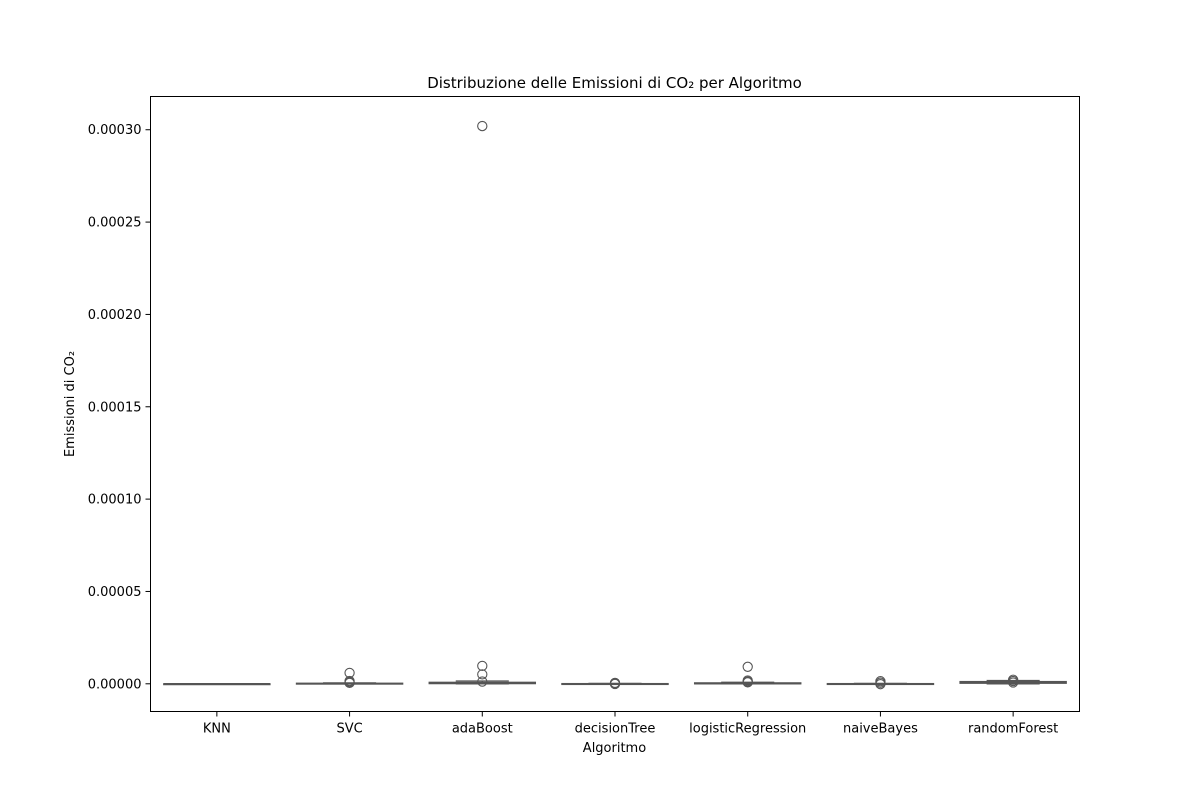 Image resolution: width=1200 pixels, height=800 pixels. What do you see at coordinates (115, 130) in the screenshot?
I see `y-tick-label: 0.00030` at bounding box center [115, 130].